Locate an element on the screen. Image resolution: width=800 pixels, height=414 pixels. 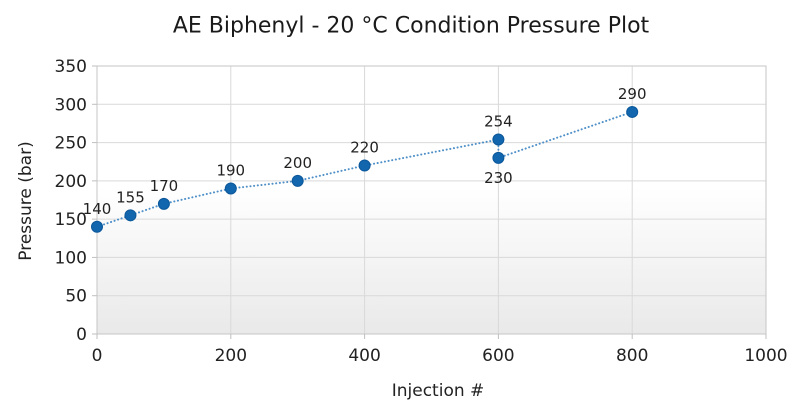
data-point-label: 170 is located at coordinates (164, 186).